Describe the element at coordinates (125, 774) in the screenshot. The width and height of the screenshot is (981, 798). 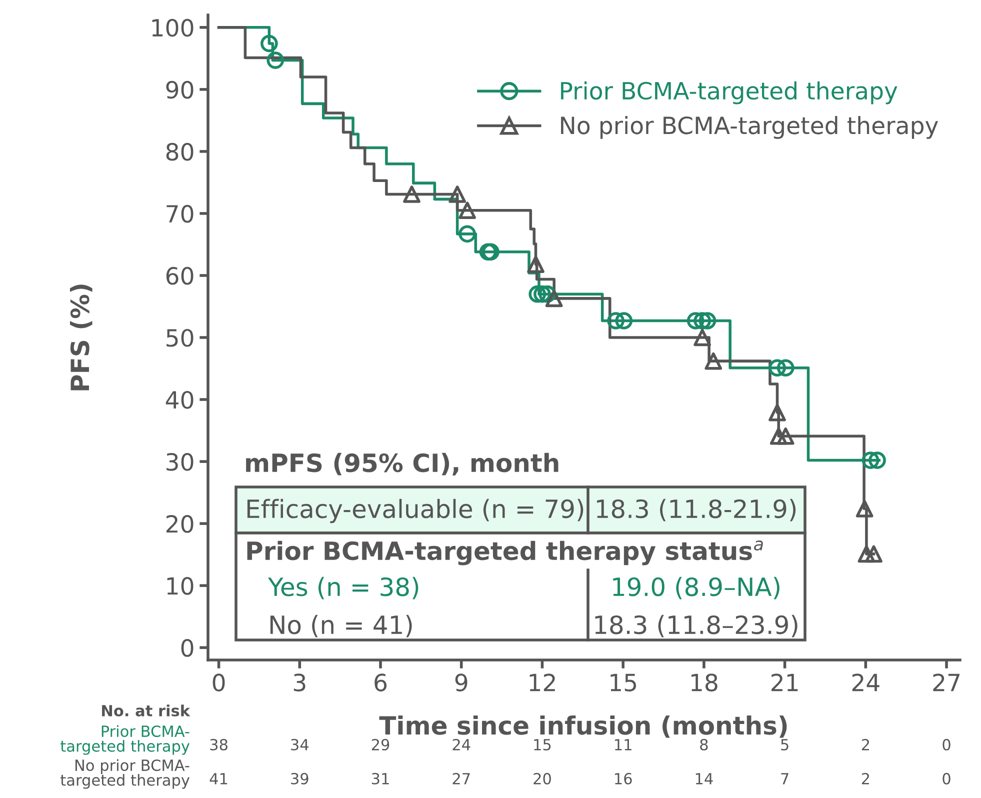
I see `text: No prior BCMA- targeted therapy` at that location.